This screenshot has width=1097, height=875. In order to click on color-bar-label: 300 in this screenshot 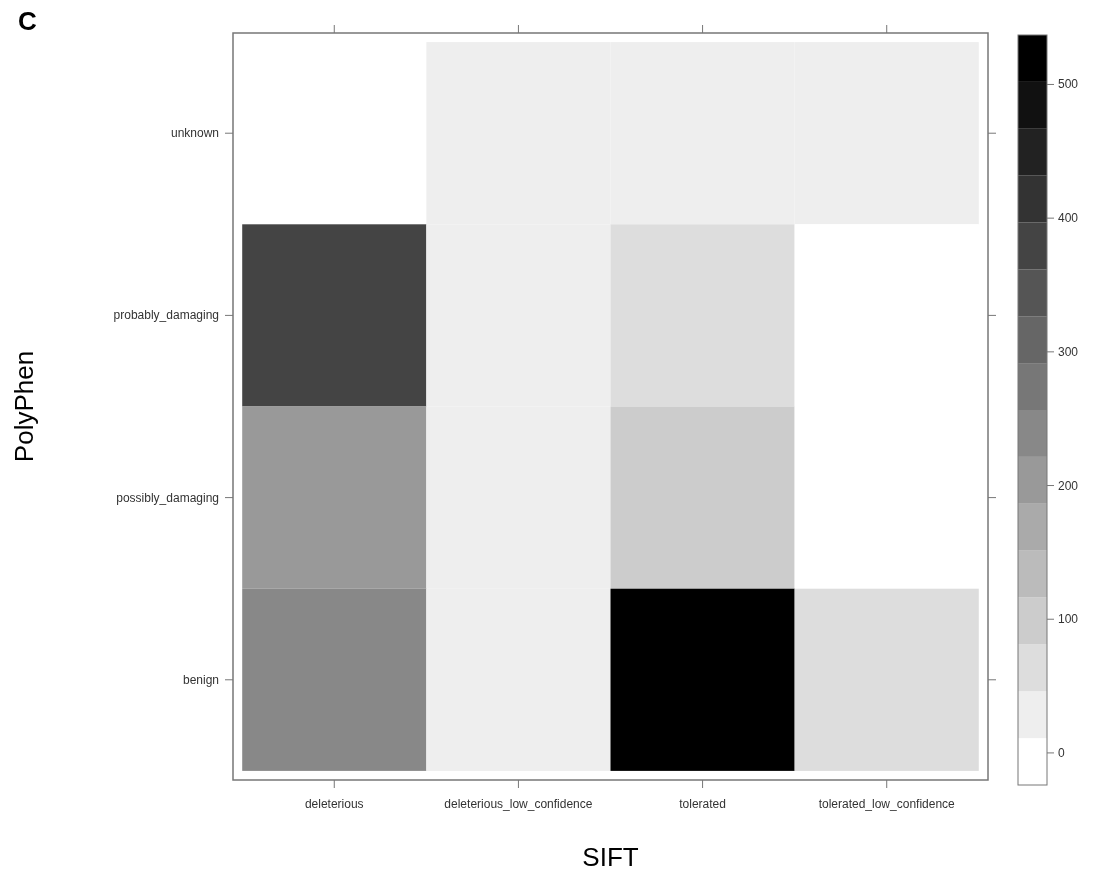, I will do `click(1068, 351)`.